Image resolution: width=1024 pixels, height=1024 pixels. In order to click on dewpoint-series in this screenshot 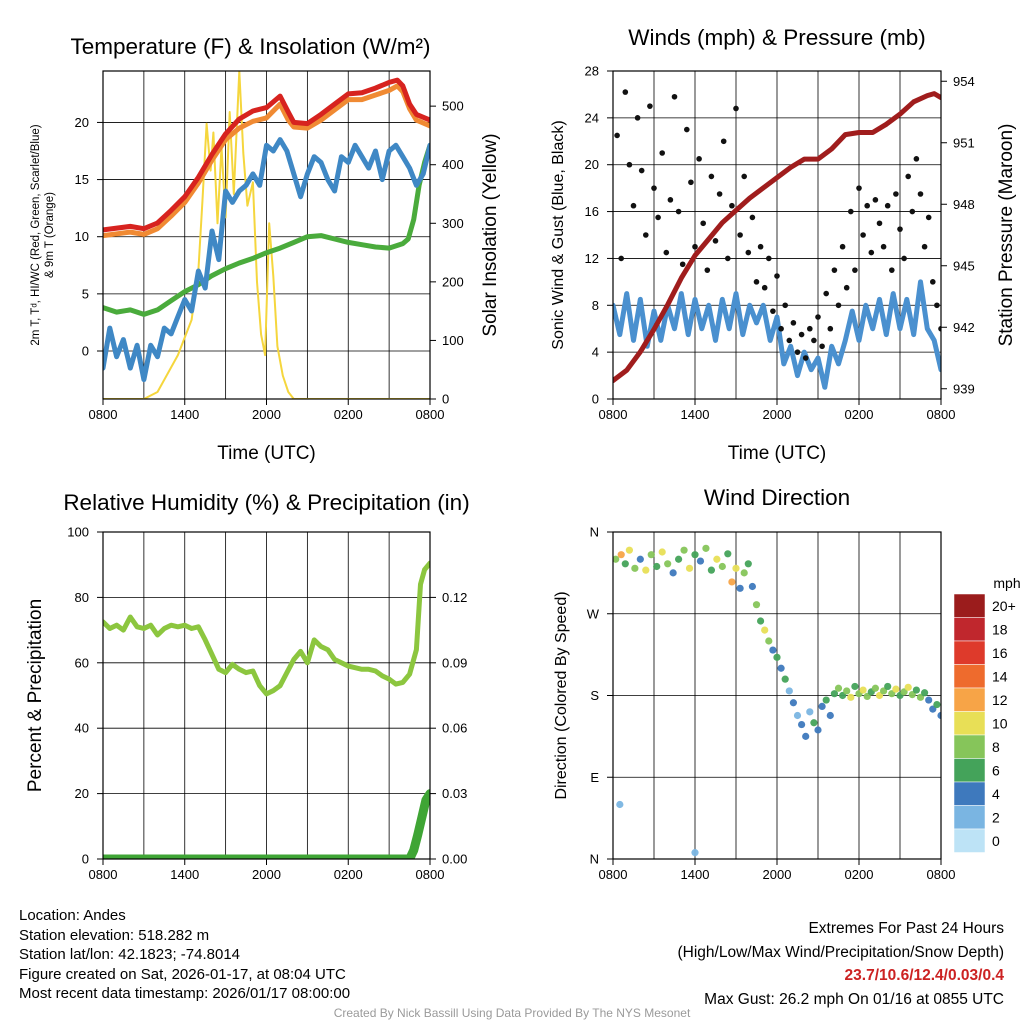, I will do `click(266, 229)`.